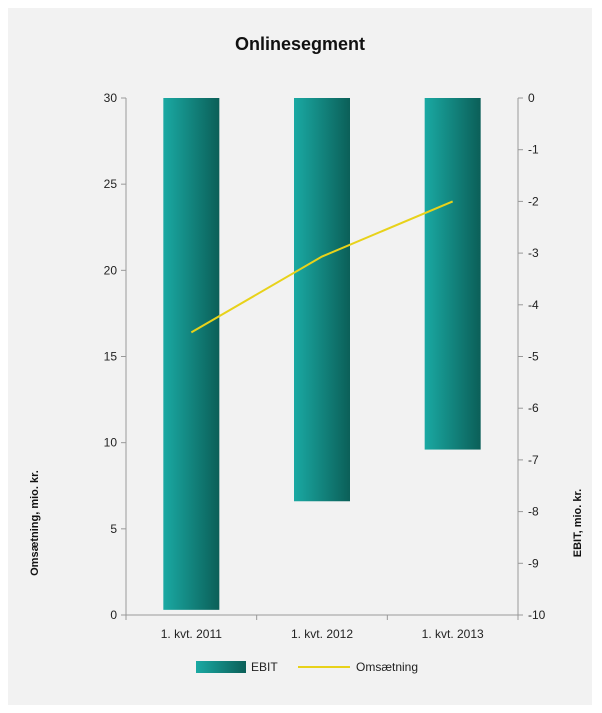 The image size is (602, 713). Describe the element at coordinates (221, 667) in the screenshot. I see `legend-swatch-ebit` at that location.